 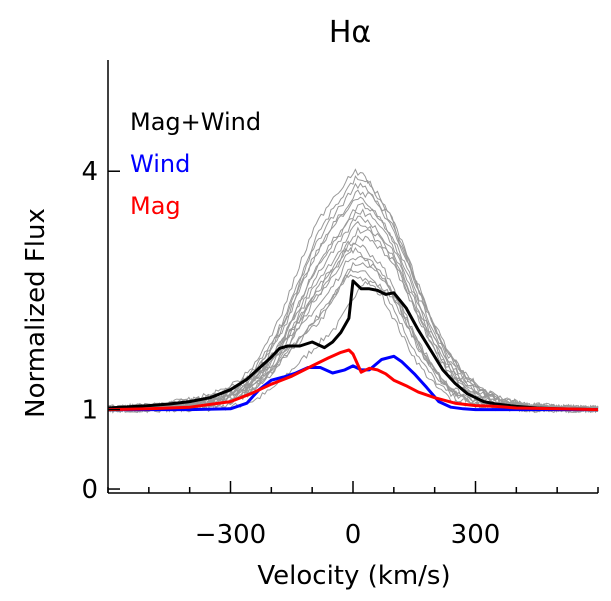 I want to click on x-tick-label: 300, so click(x=476, y=535).